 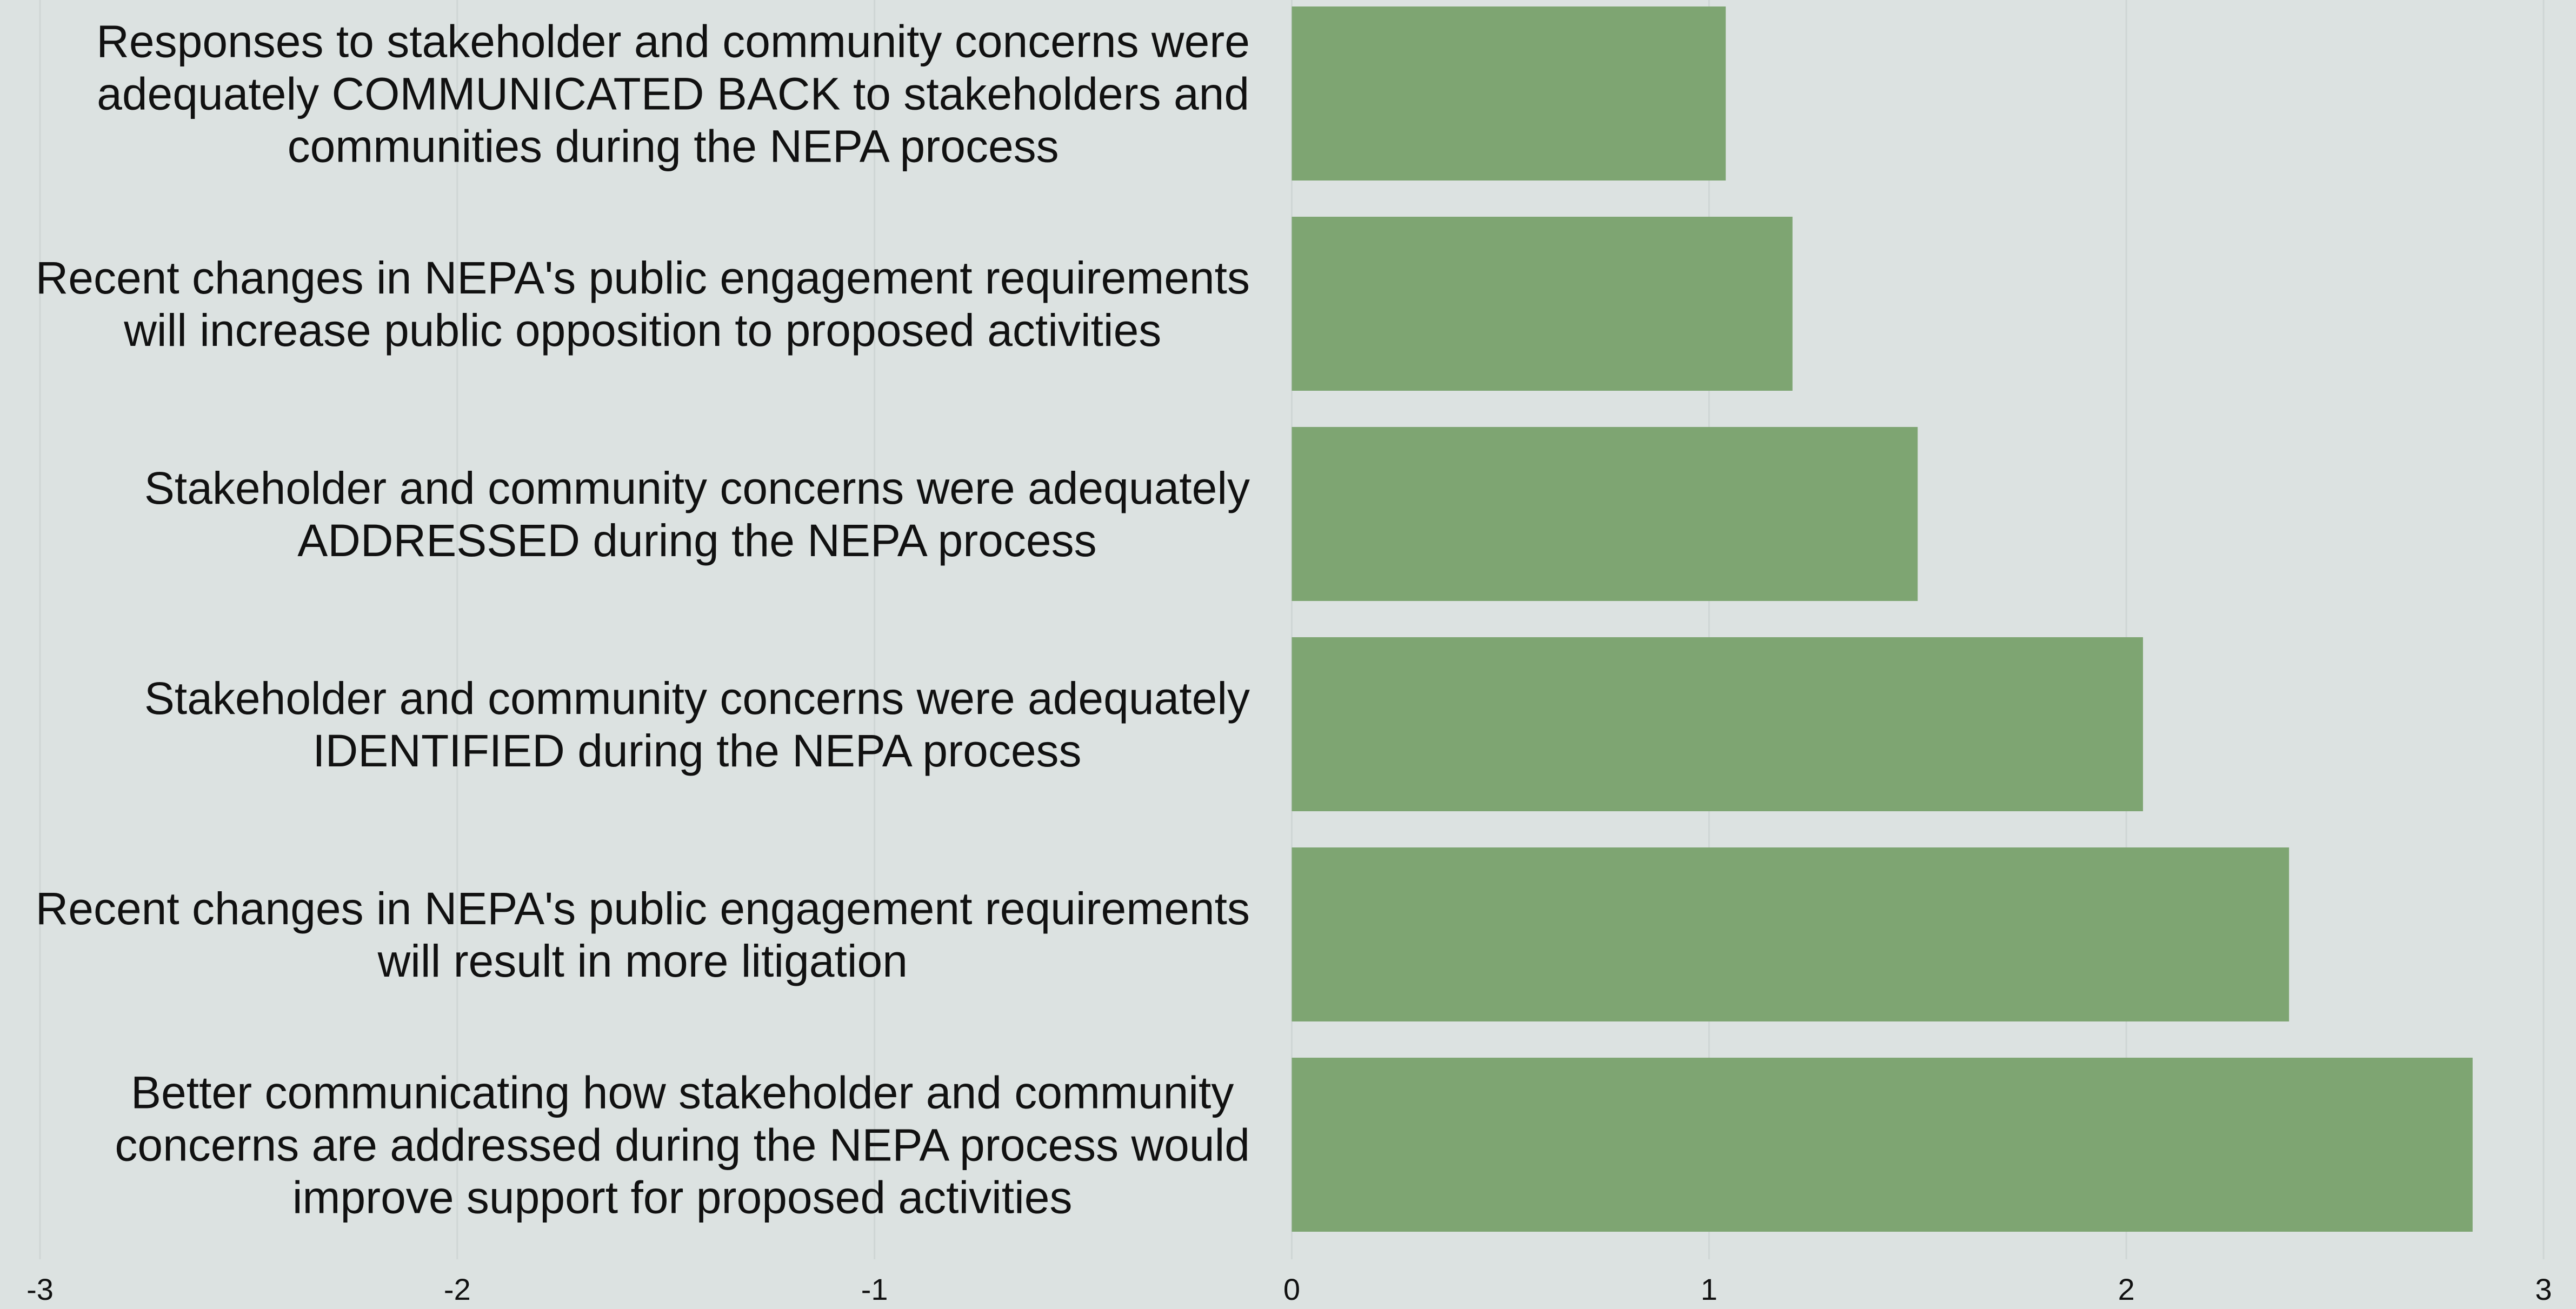 What do you see at coordinates (2126, 1289) in the screenshot?
I see `x-tick-label: 2` at bounding box center [2126, 1289].